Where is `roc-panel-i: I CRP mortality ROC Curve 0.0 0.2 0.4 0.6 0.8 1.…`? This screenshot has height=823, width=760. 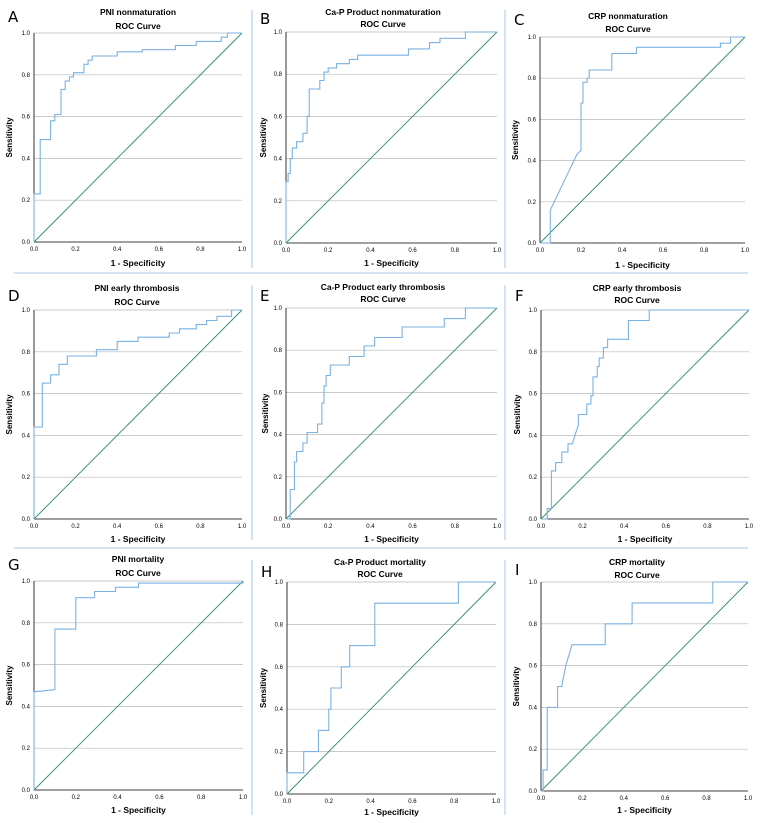 roc-panel-i: I CRP mortality ROC Curve 0.0 0.2 0.4 0.6 0.8 1.… is located at coordinates (632, 686).